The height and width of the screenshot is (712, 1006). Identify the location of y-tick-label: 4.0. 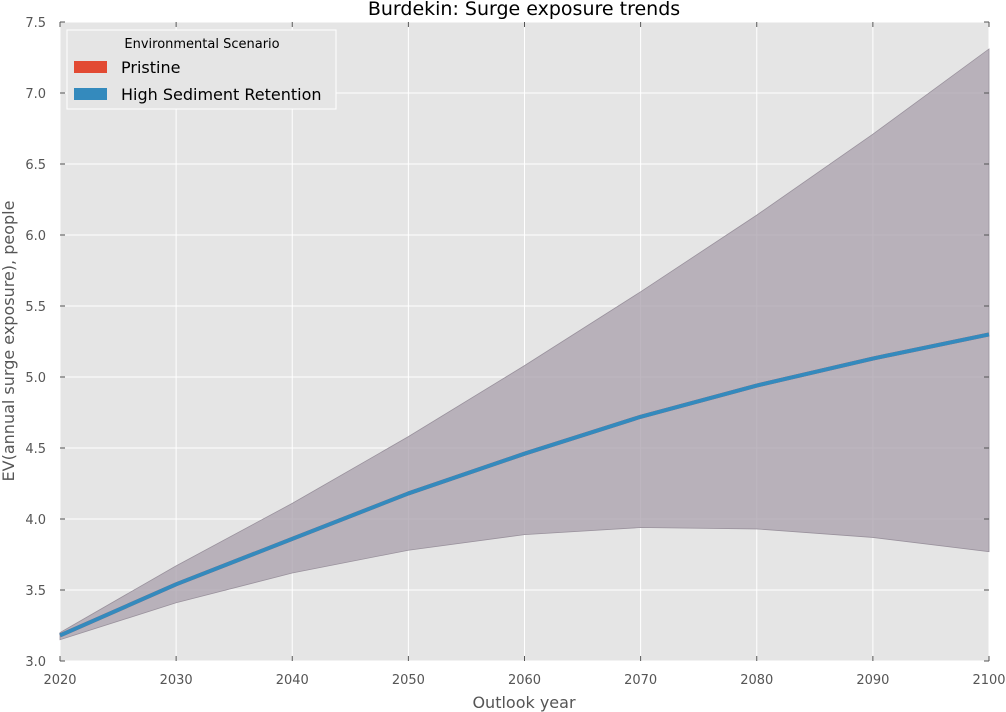
(35, 520).